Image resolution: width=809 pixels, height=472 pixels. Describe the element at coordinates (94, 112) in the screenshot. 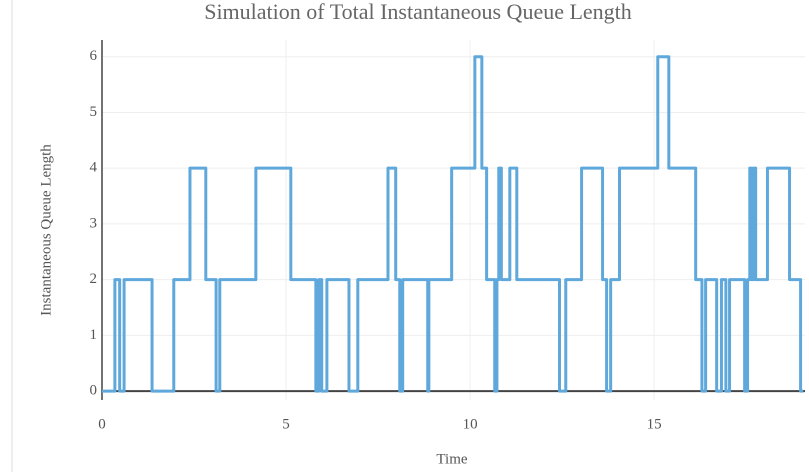

I see `y-tick-label: 5` at that location.